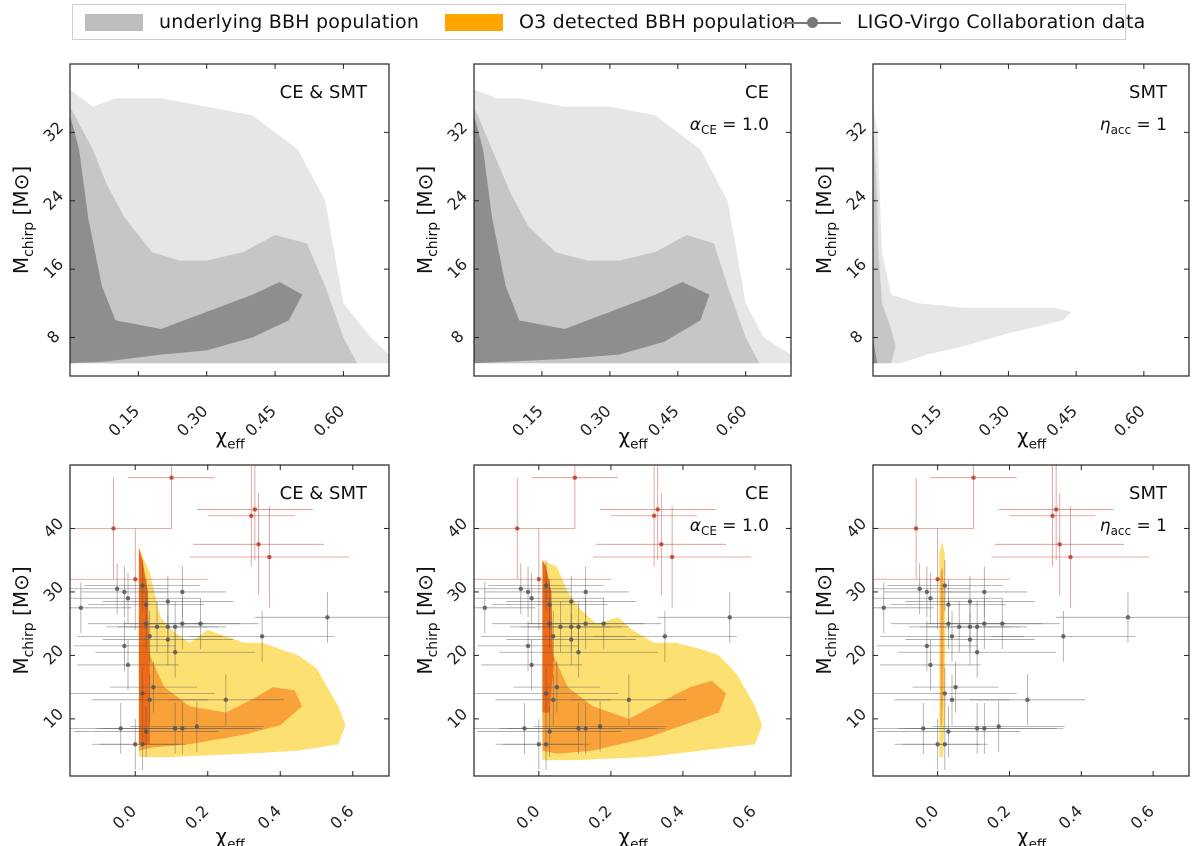  Describe the element at coordinates (1133, 126) in the screenshot. I see `panel-sublabel: ηacc = 1` at that location.